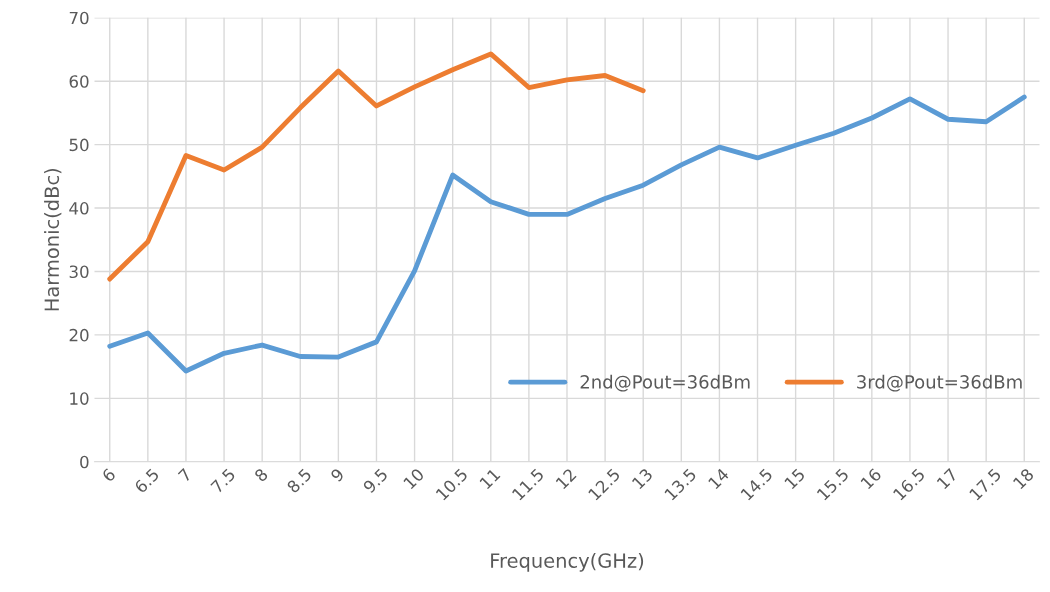 This screenshot has height=592, width=1050. Describe the element at coordinates (79, 272) in the screenshot. I see `y-tick-label: 30` at that location.